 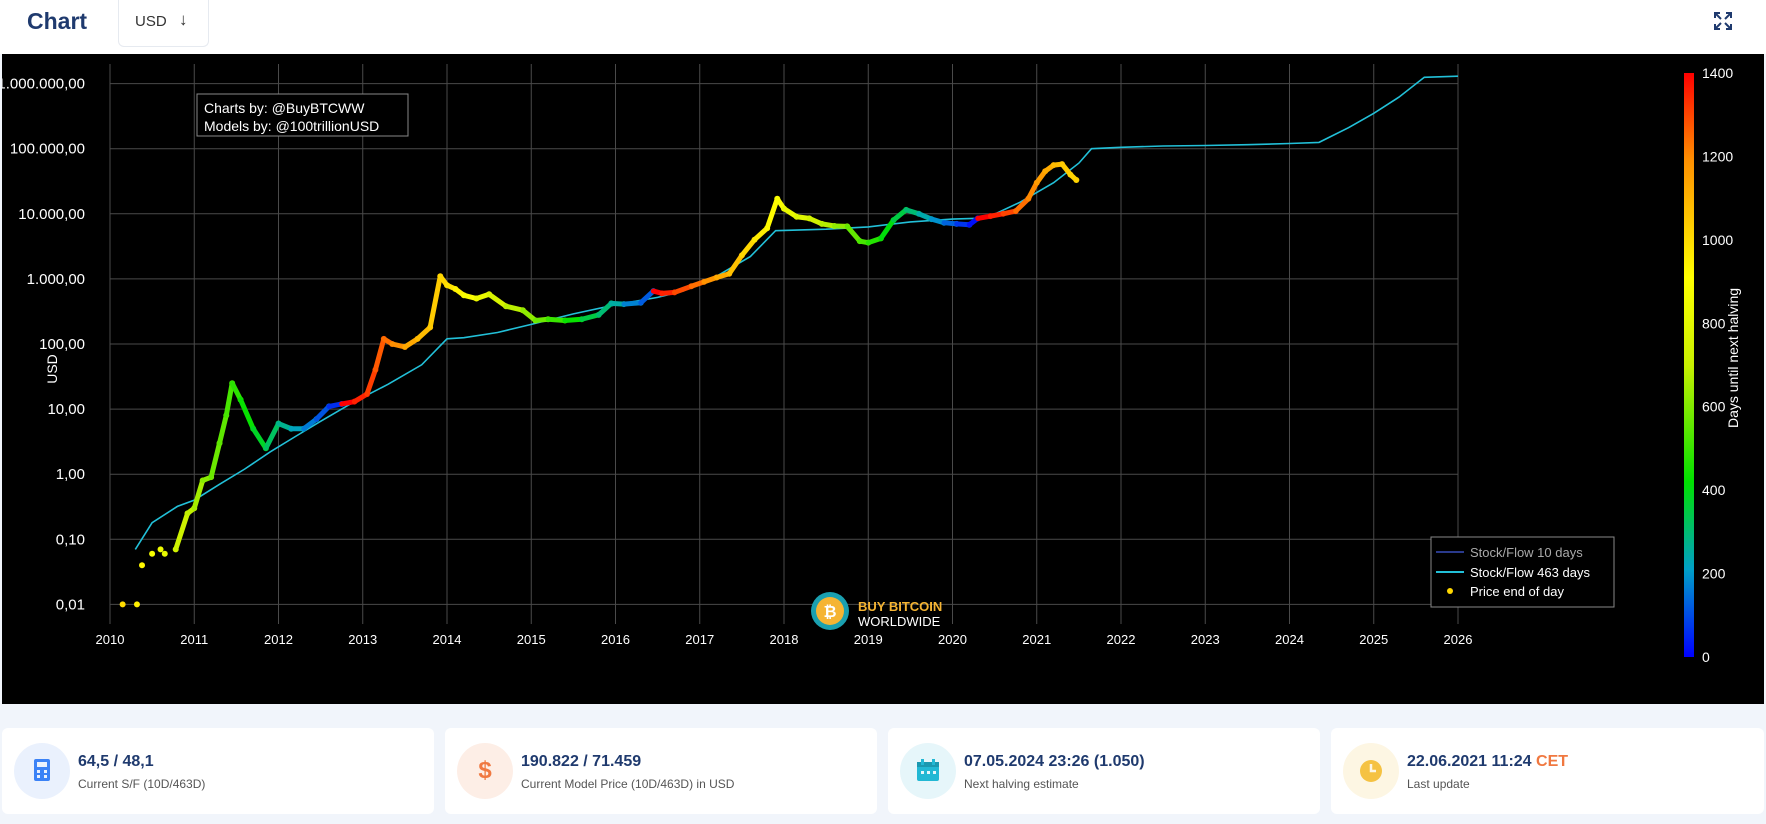 I want to click on x-tick-label: 2022, so click(x=1121, y=639).